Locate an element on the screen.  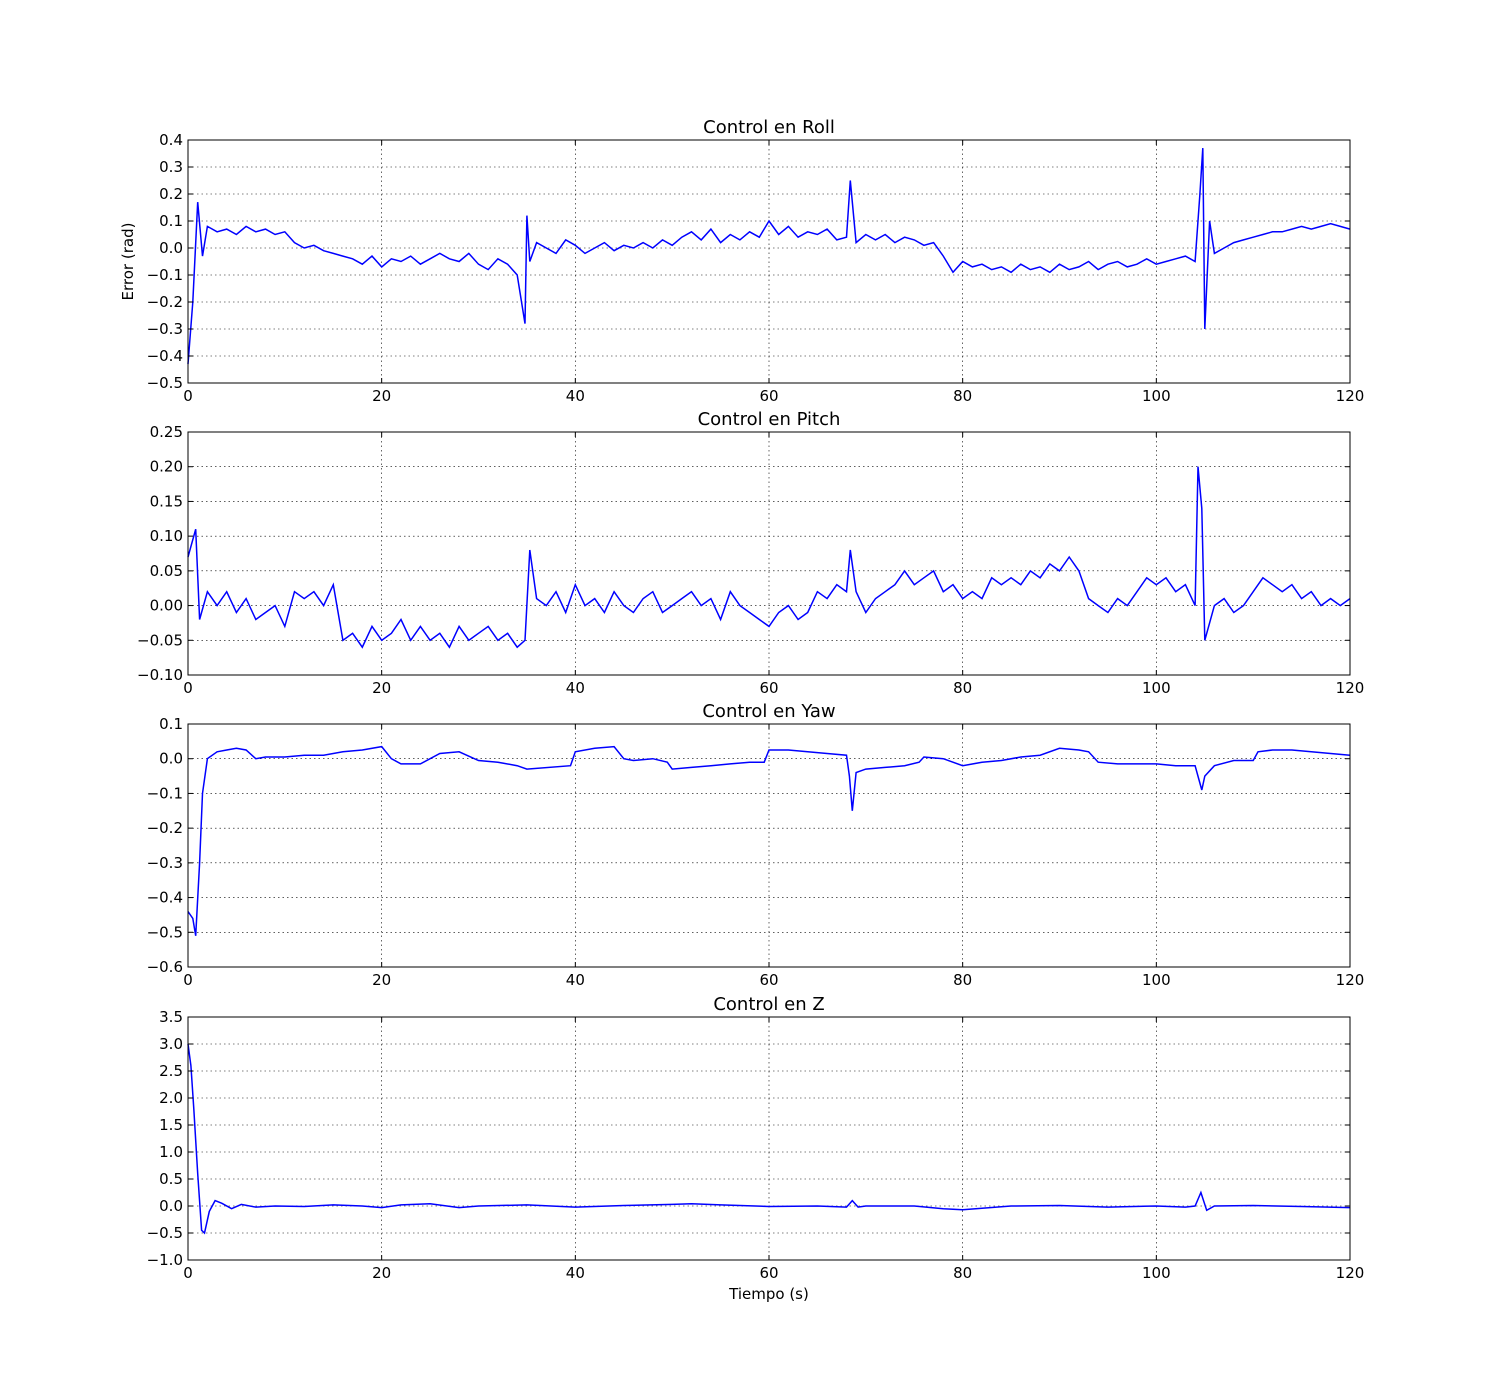
yaw-y-tick-label: 0.1 is located at coordinates (171, 724).